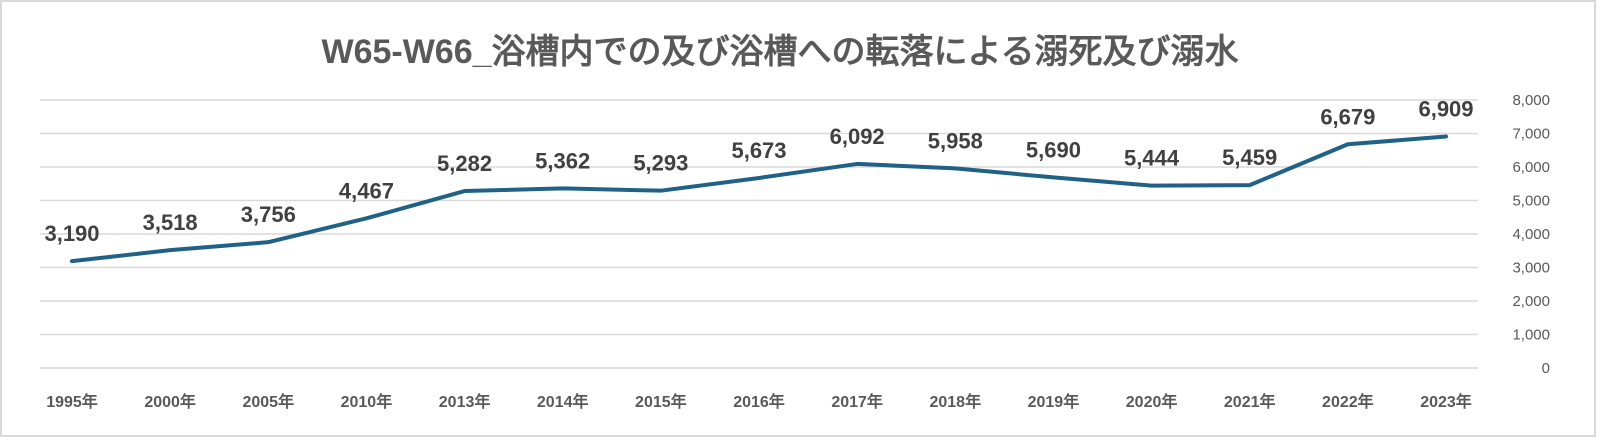 The image size is (1600, 441). I want to click on y-tick-label: 3,000, so click(1531, 268).